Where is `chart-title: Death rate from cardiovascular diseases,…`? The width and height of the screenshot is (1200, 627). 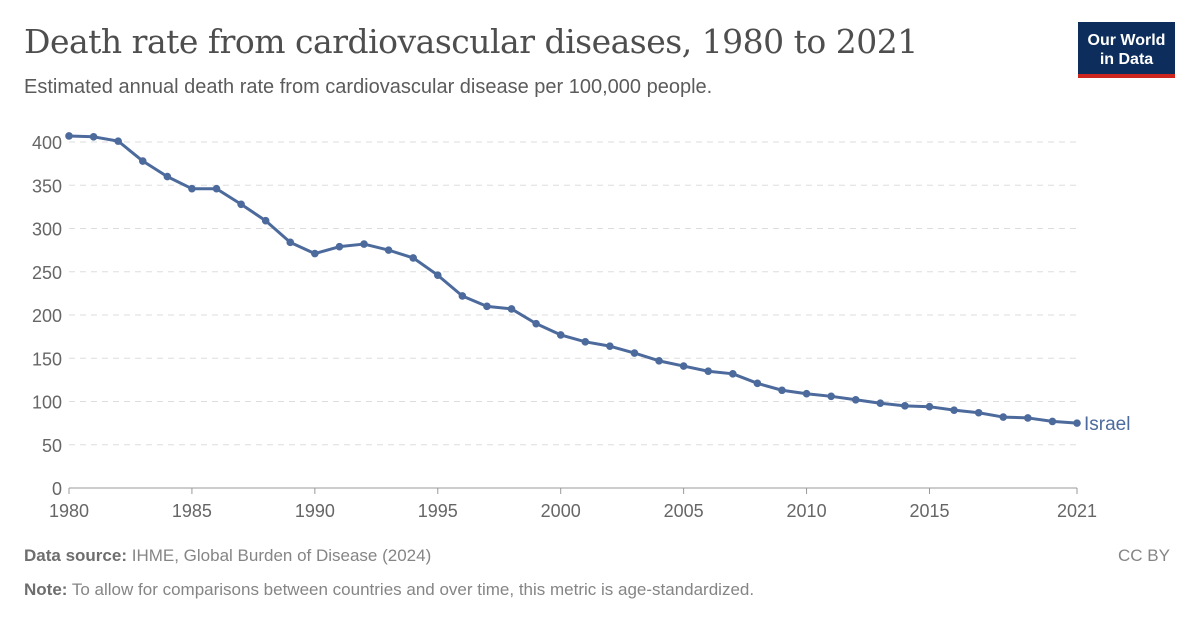 chart-title: Death rate from cardiovascular diseases,… is located at coordinates (471, 41).